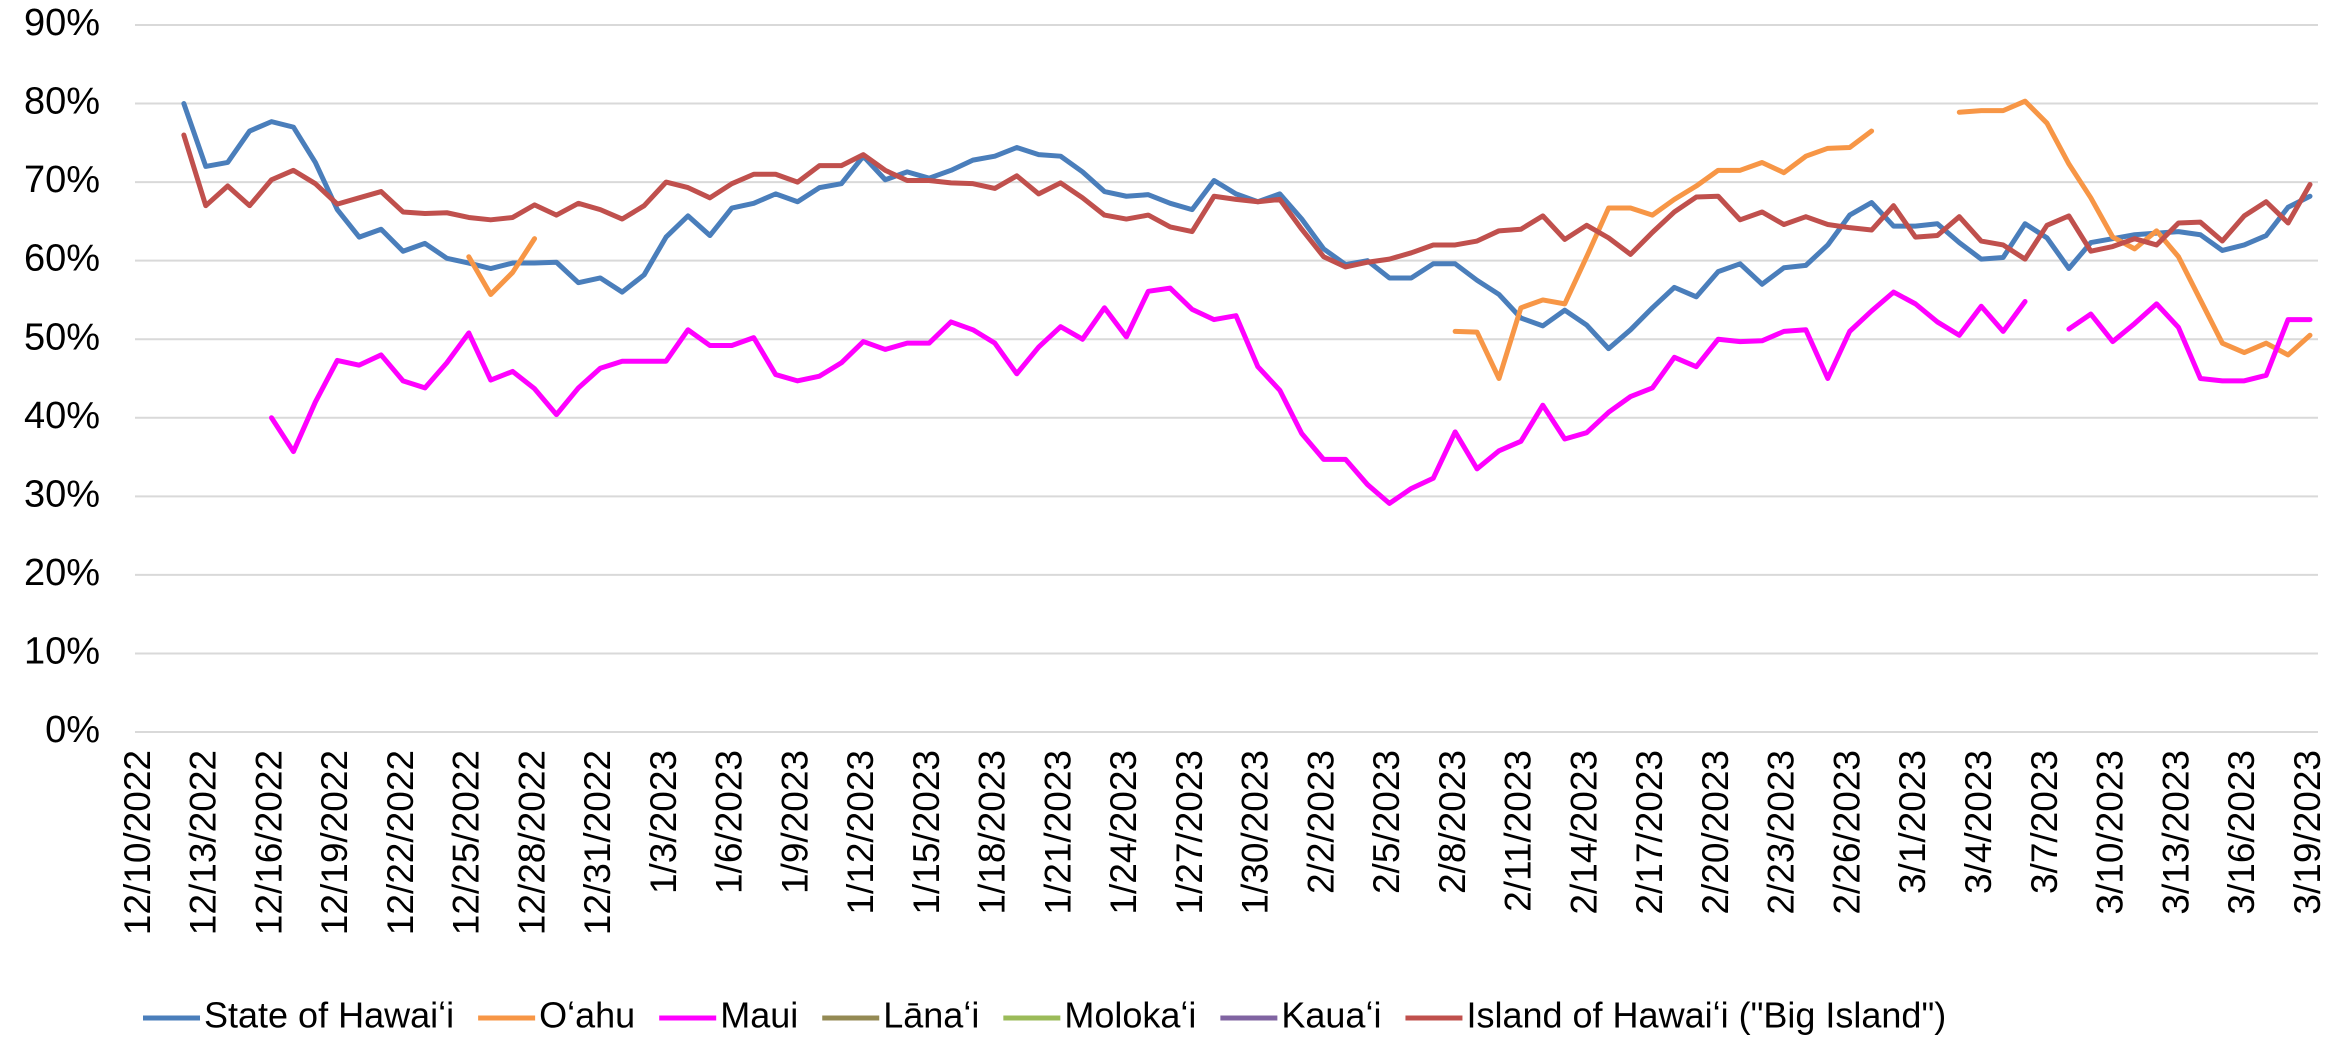 This screenshot has height=1041, width=2339. Describe the element at coordinates (62, 573) in the screenshot. I see `y-tick-label: 20%` at that location.